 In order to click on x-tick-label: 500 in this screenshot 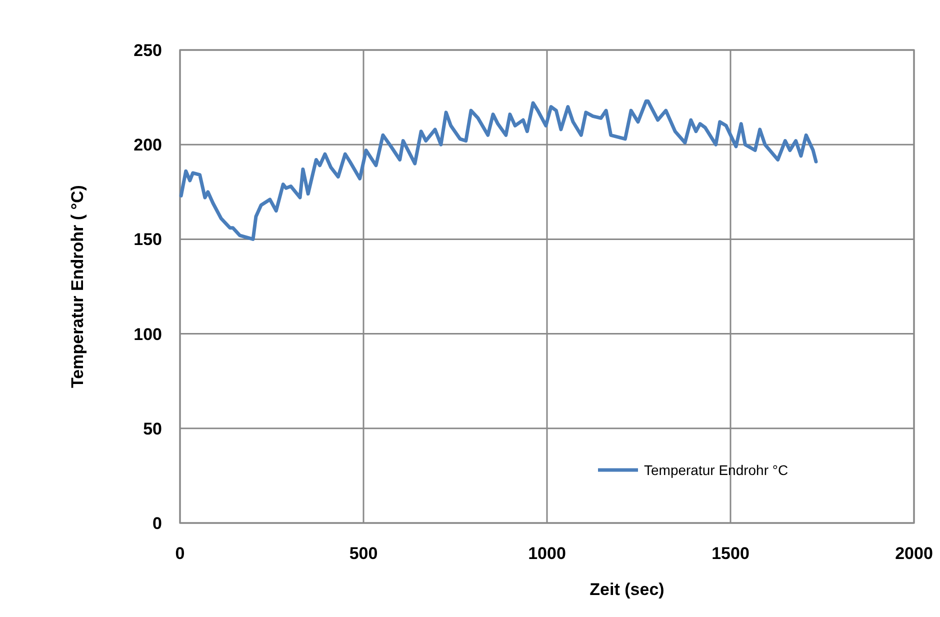, I will do `click(363, 553)`.